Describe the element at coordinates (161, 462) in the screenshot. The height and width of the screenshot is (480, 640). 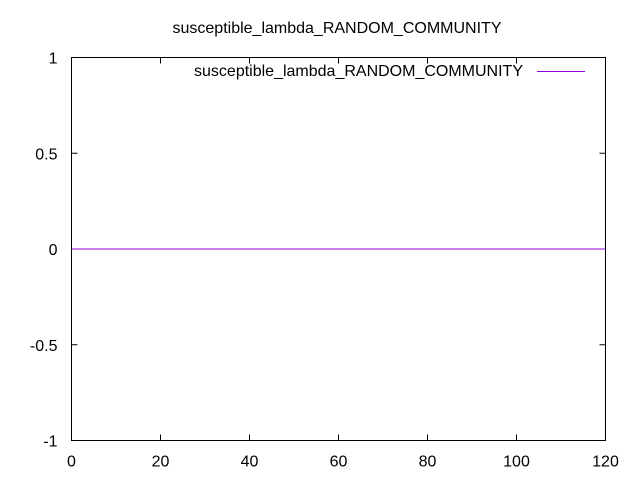
I see `x-tick-label: 20` at that location.